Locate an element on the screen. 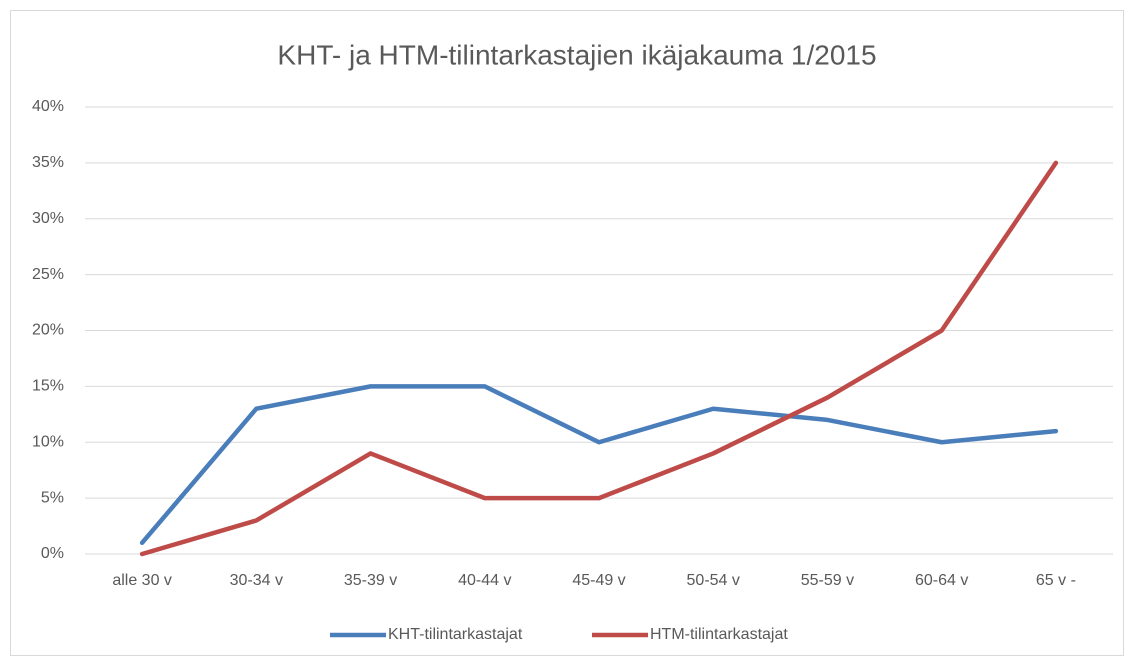 This screenshot has height=666, width=1134. x-tick-label: 45-49 v is located at coordinates (598, 580).